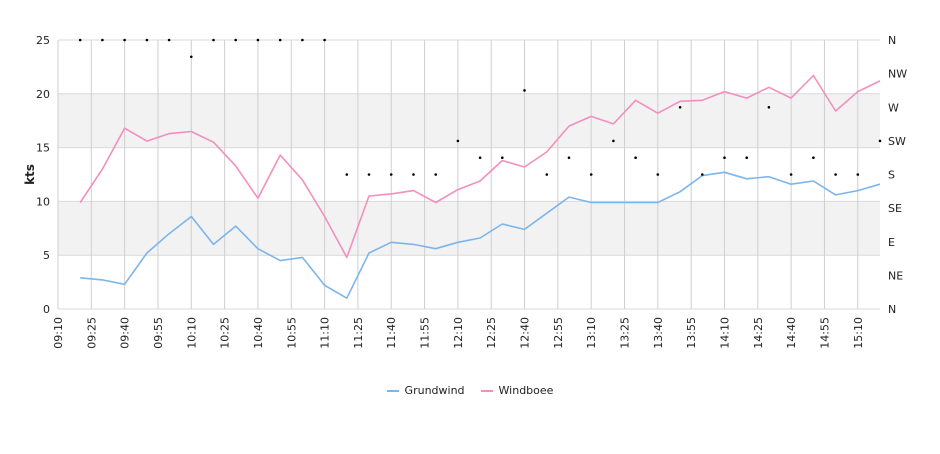 Image resolution: width=940 pixels, height=454 pixels. Describe the element at coordinates (43, 148) in the screenshot. I see `y-tick-label: 15` at that location.